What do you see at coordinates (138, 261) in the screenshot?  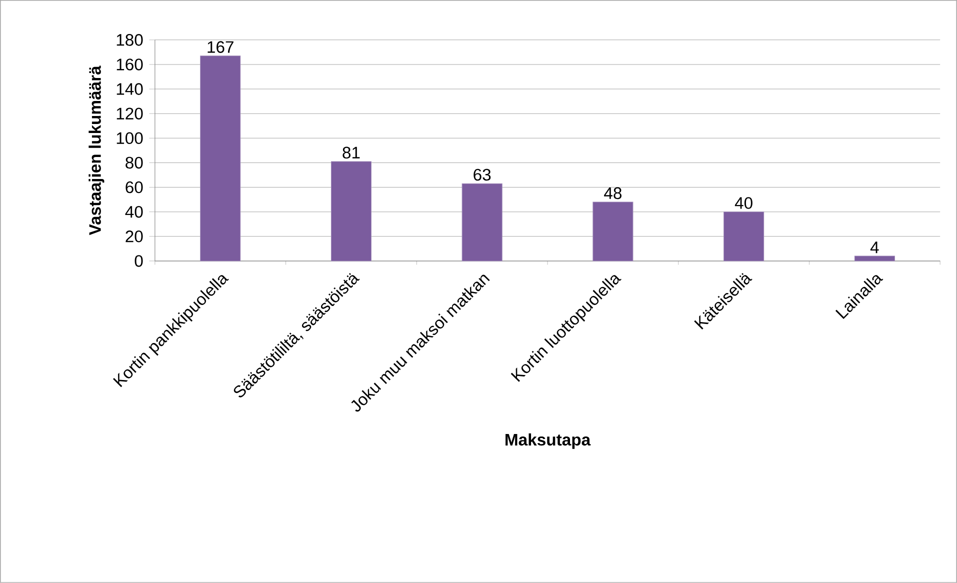 I see `y-tick-label: 0` at bounding box center [138, 261].